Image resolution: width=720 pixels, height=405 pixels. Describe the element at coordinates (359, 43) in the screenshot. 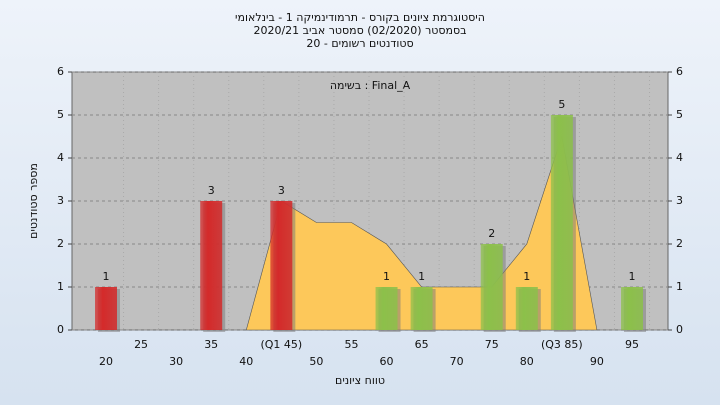

I see `chart-title: סטודנטים רשומים - 20` at that location.